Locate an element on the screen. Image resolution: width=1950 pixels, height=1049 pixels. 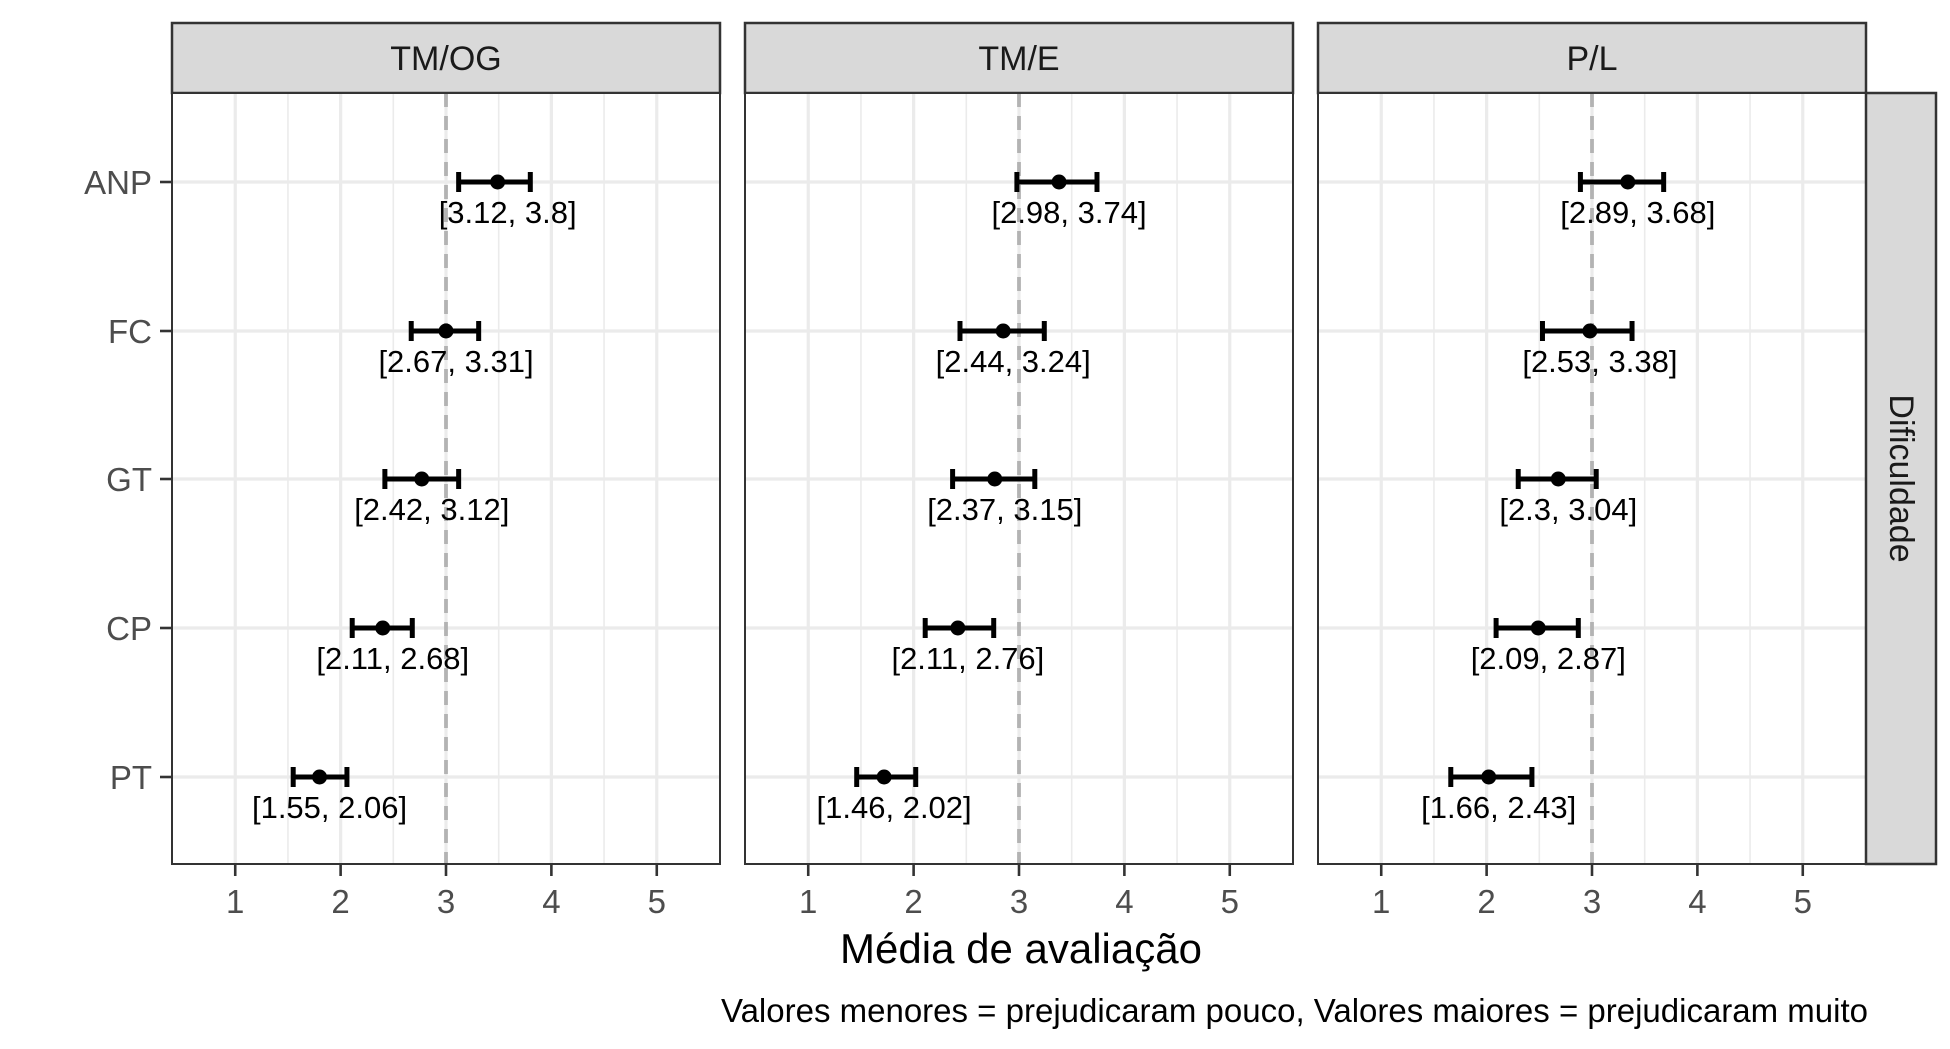
y-tick-label-pt: PT is located at coordinates (131, 777).